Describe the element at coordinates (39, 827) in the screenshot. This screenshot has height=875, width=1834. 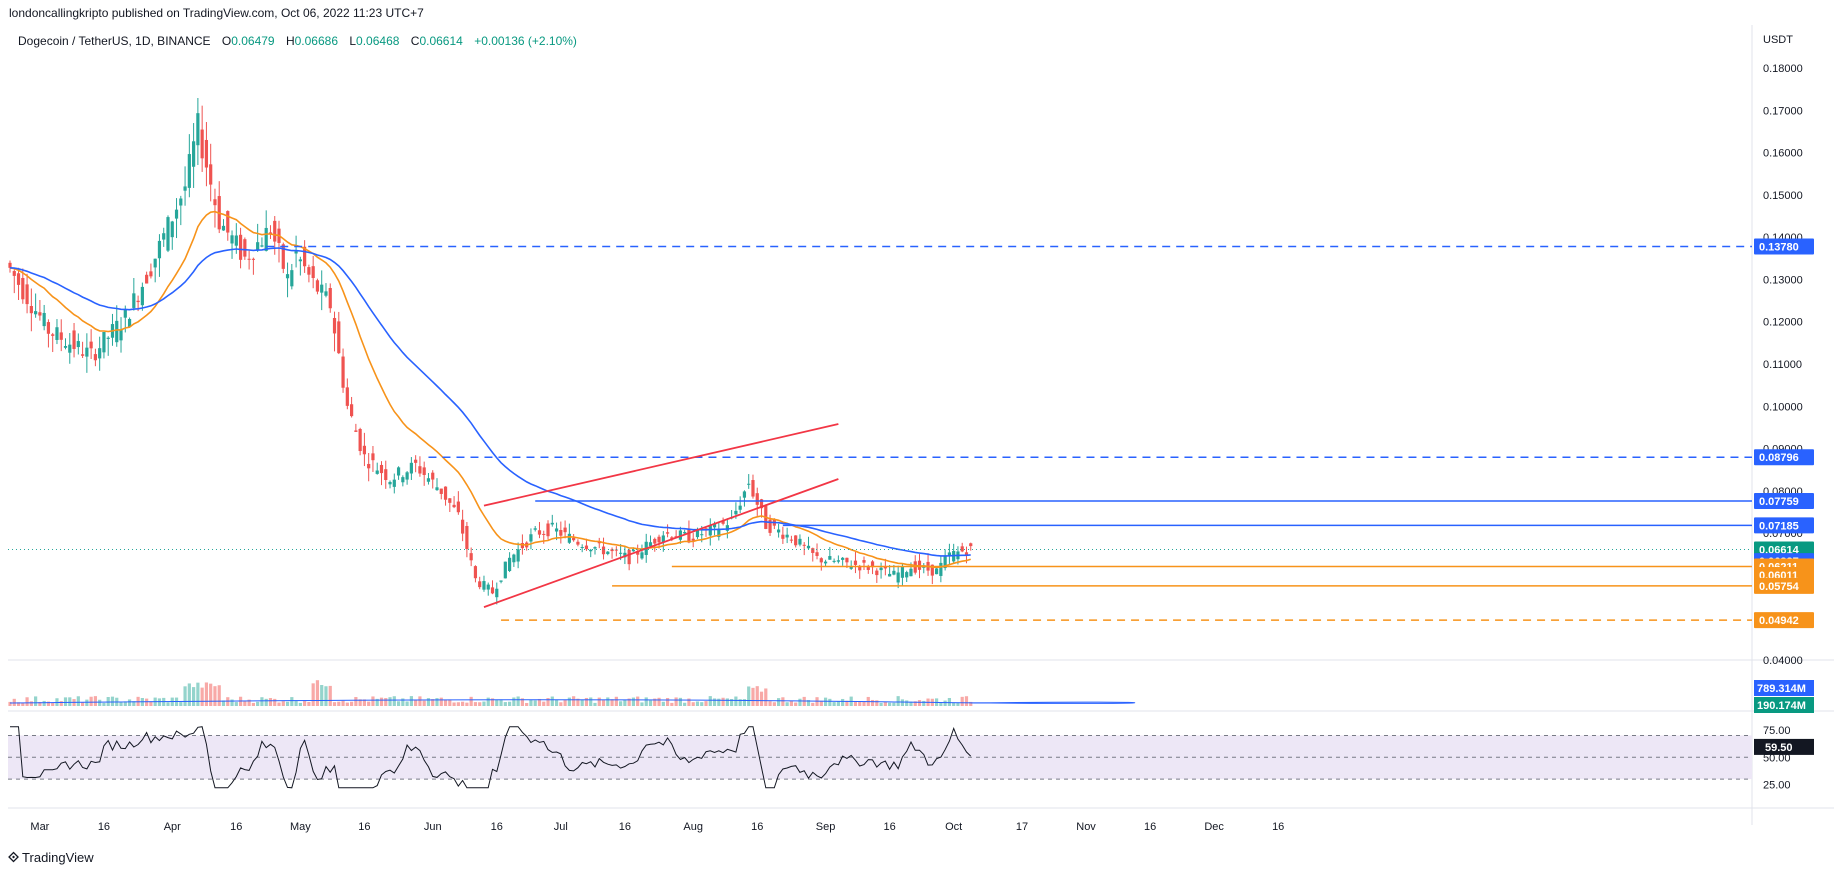
I see `time-tick-label: Mar` at that location.